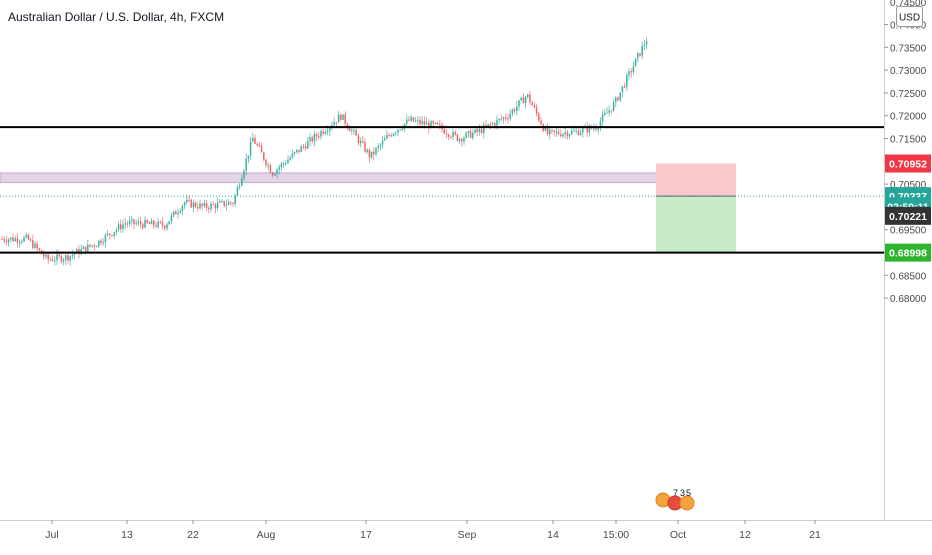 The height and width of the screenshot is (555, 932). Describe the element at coordinates (346, 178) in the screenshot. I see `resistance-zone` at that location.